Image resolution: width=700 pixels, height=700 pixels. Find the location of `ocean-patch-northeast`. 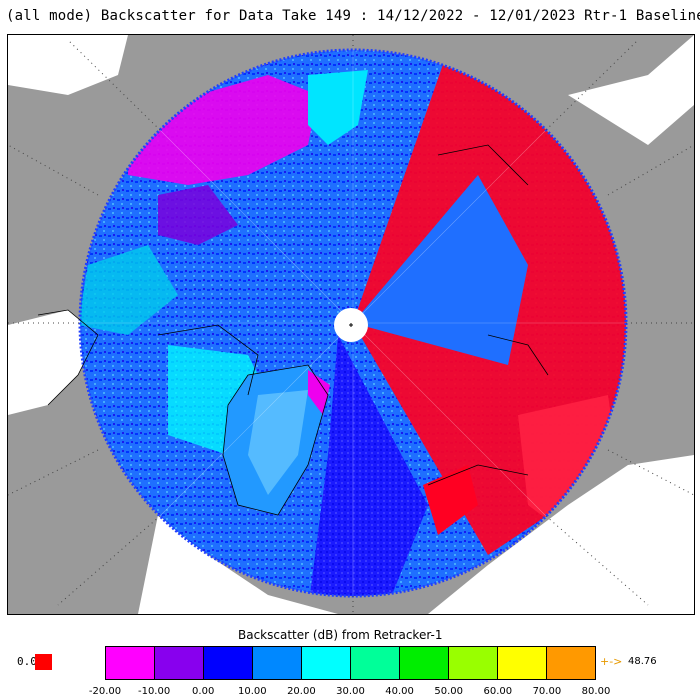

ocean-patch-northeast is located at coordinates (631, 90).